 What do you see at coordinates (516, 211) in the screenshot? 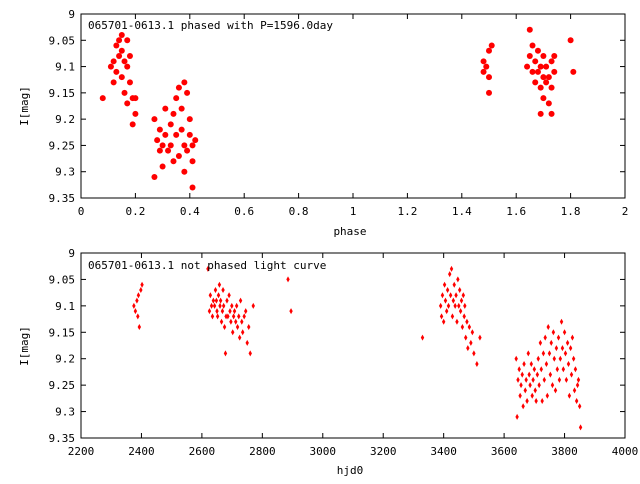
I see `phased-x-tick-label: 1.6` at bounding box center [516, 211].